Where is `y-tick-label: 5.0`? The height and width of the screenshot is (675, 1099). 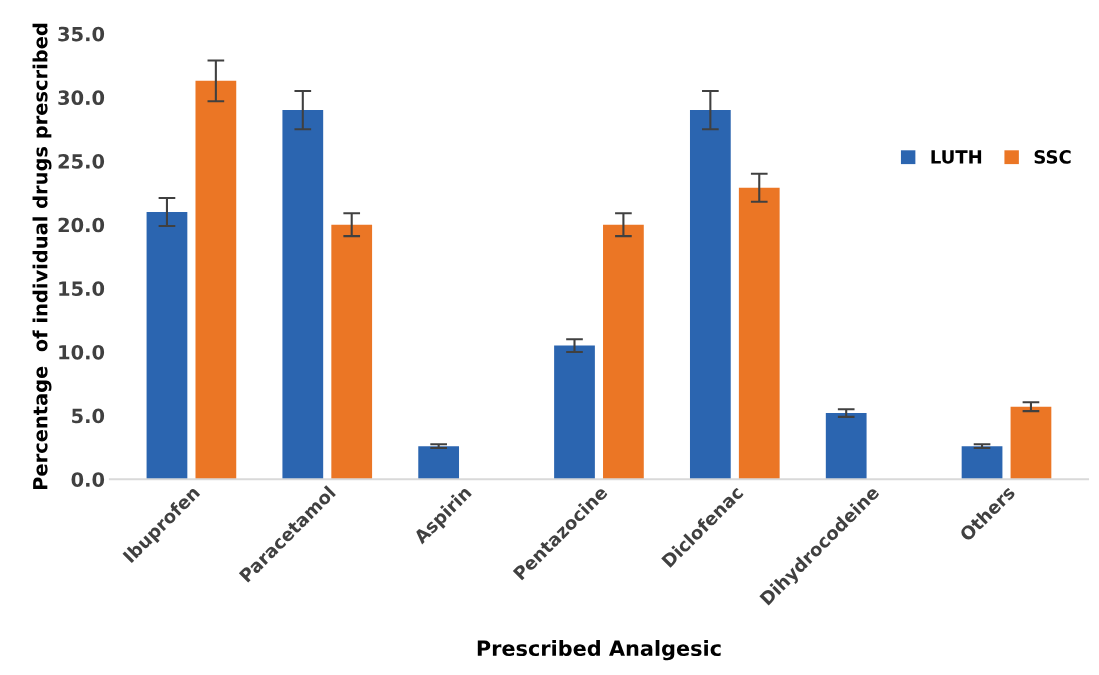
y-tick-label: 5.0 is located at coordinates (88, 416).